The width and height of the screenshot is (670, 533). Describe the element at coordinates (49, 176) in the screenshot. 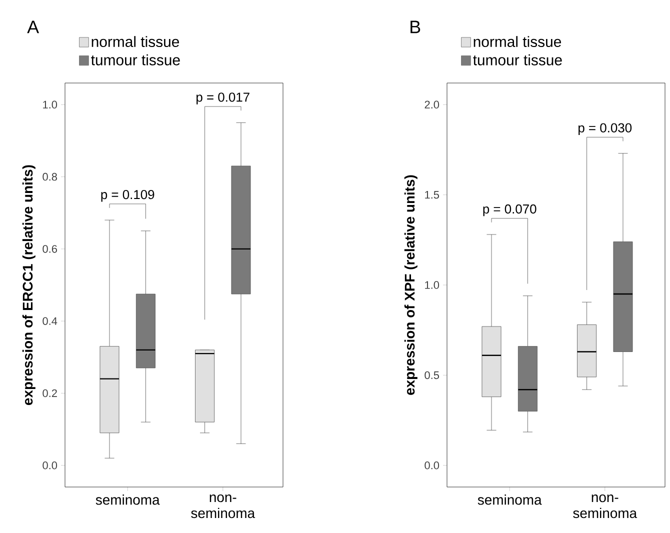

I see `y-tick-label: 0.8` at that location.